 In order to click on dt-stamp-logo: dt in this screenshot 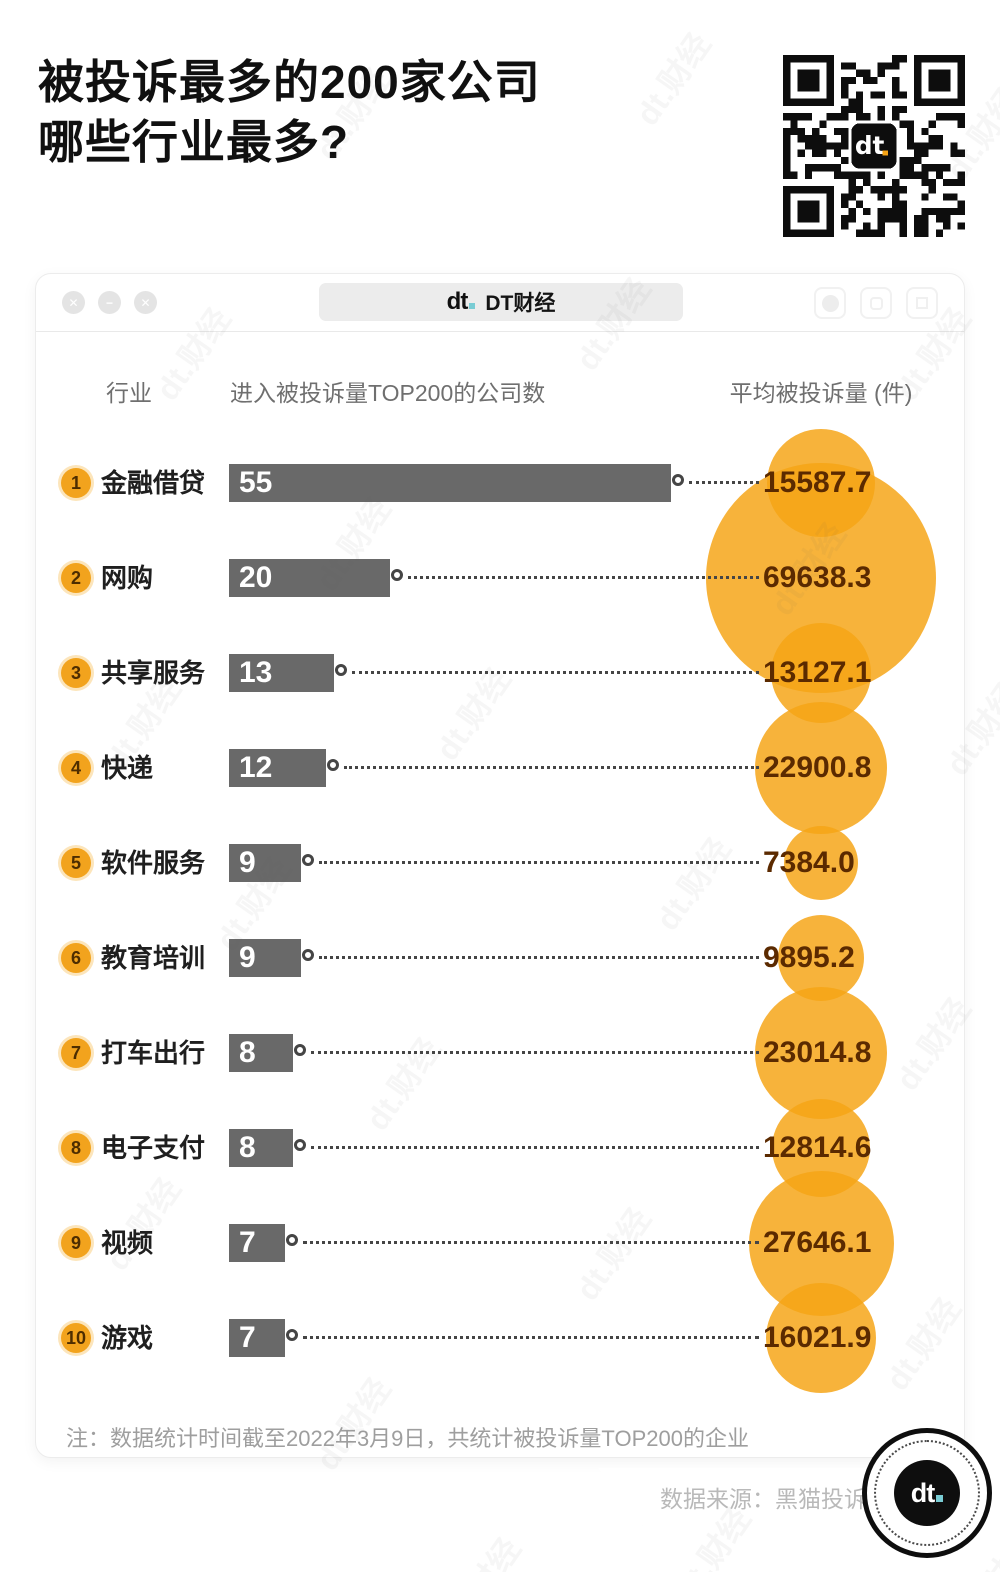, I will do `click(927, 1493)`.